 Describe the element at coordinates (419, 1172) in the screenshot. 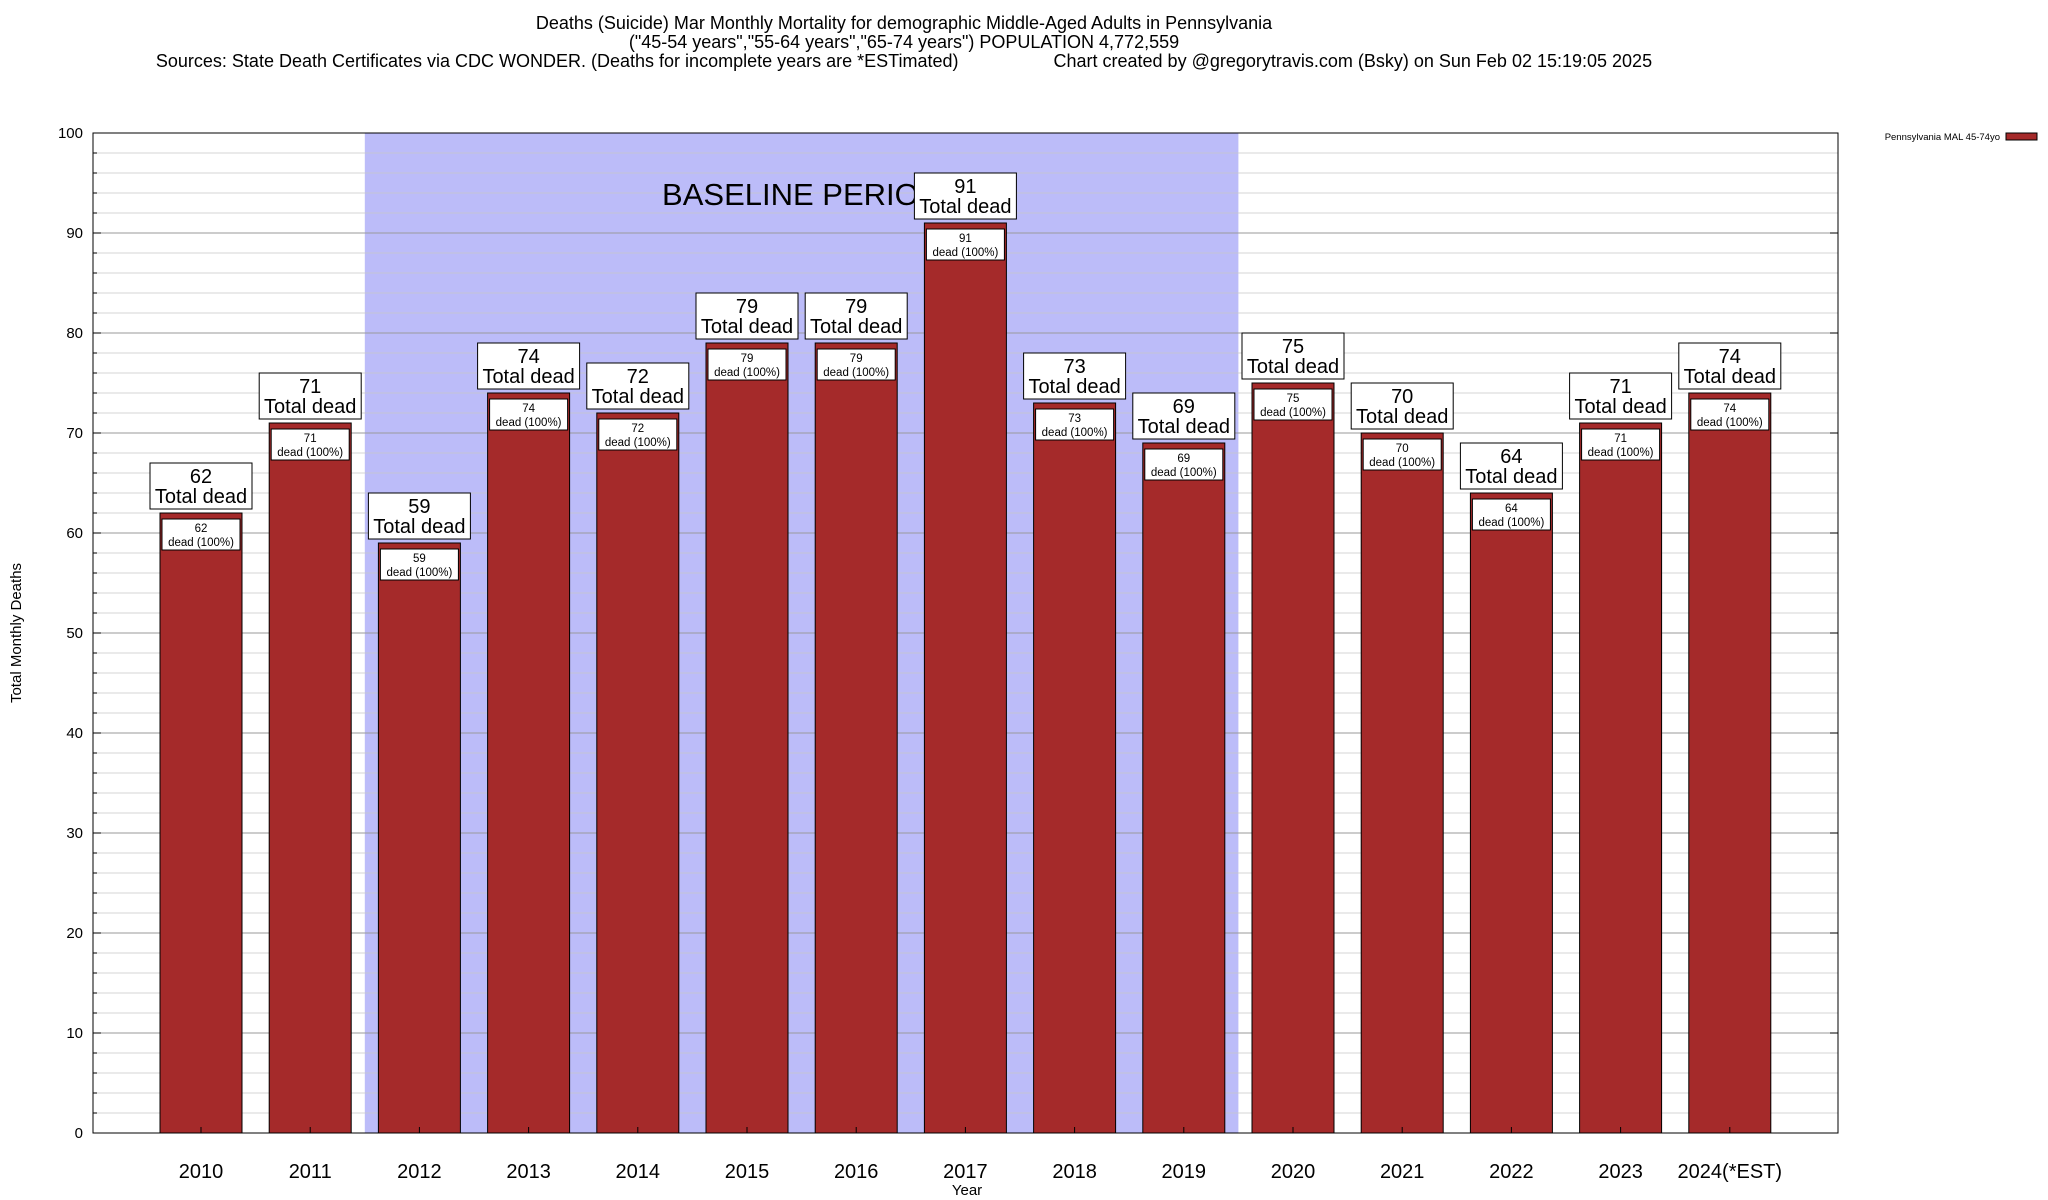

I see `x-tick-label: 2012` at that location.